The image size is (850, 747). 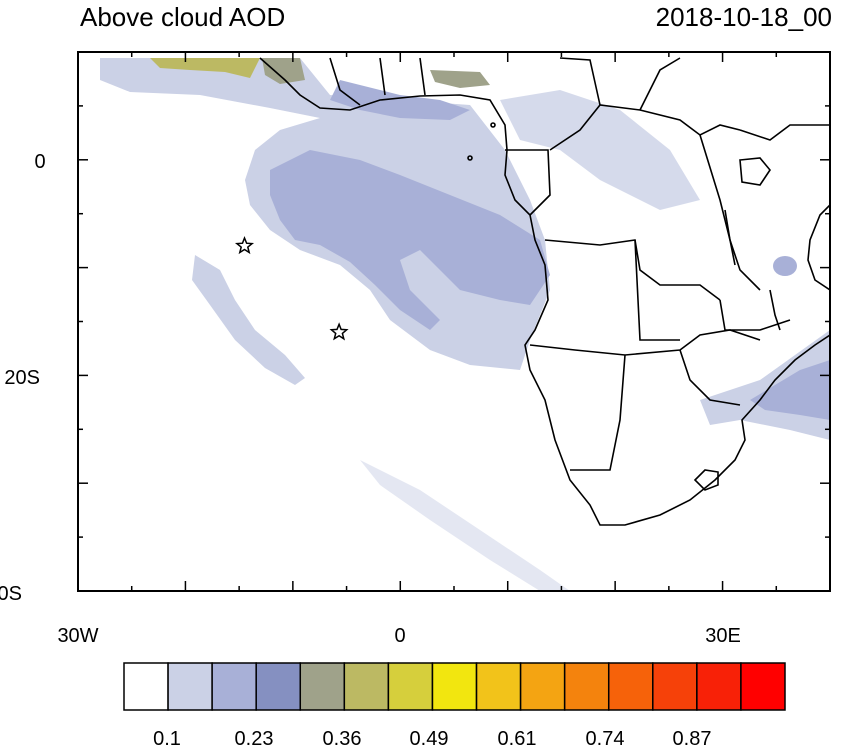 What do you see at coordinates (493, 125) in the screenshot?
I see `island-bioko` at bounding box center [493, 125].